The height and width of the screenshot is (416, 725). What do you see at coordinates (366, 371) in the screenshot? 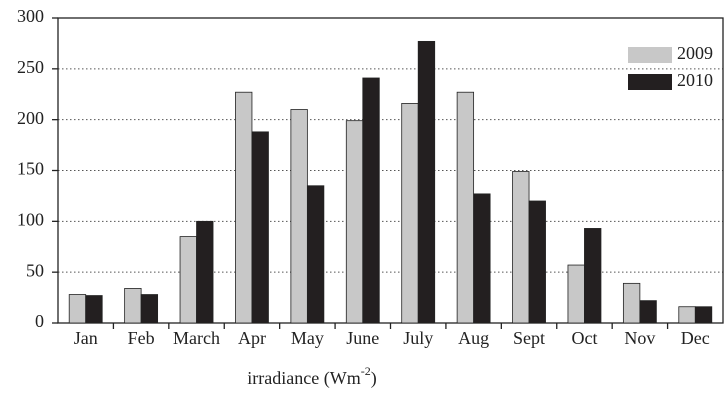
I see `x-axis-label-superscript: -2` at bounding box center [366, 371].